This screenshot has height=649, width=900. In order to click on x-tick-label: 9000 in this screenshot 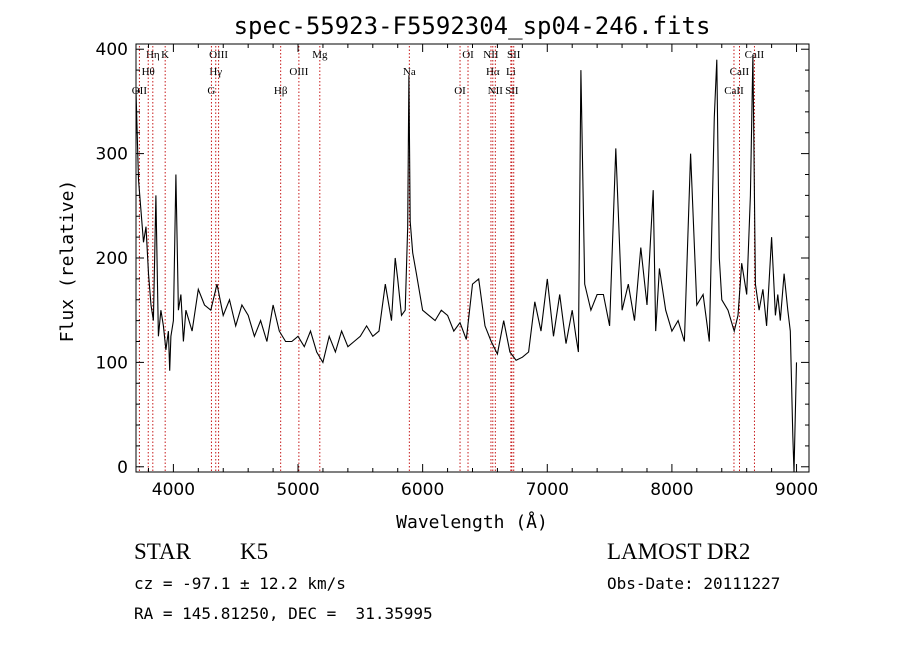, I will do `click(796, 490)`.